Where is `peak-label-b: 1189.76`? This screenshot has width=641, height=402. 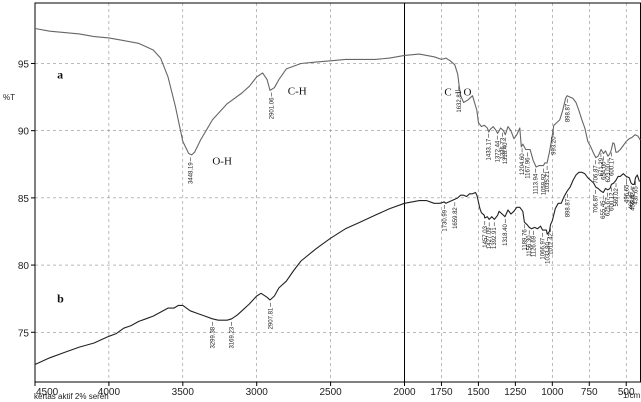 peak-label-b: 1189.76 is located at coordinates (525, 240).